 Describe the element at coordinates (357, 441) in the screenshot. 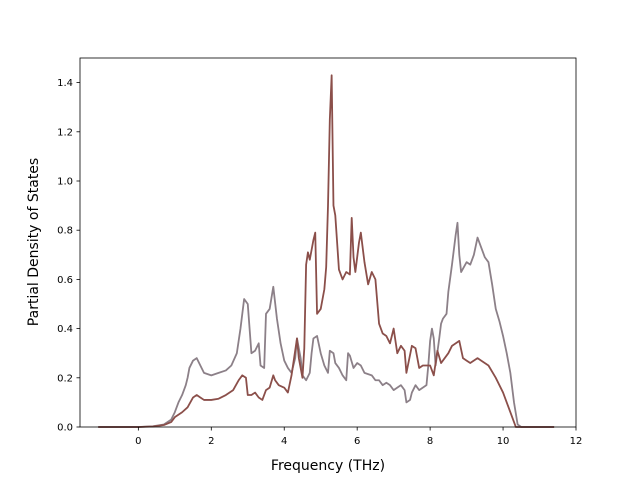

I see `x-tick-label: 6` at that location.